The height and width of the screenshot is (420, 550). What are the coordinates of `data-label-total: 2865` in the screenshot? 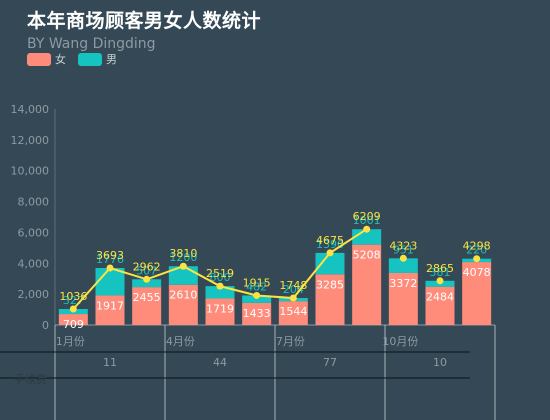 It's located at (440, 268).